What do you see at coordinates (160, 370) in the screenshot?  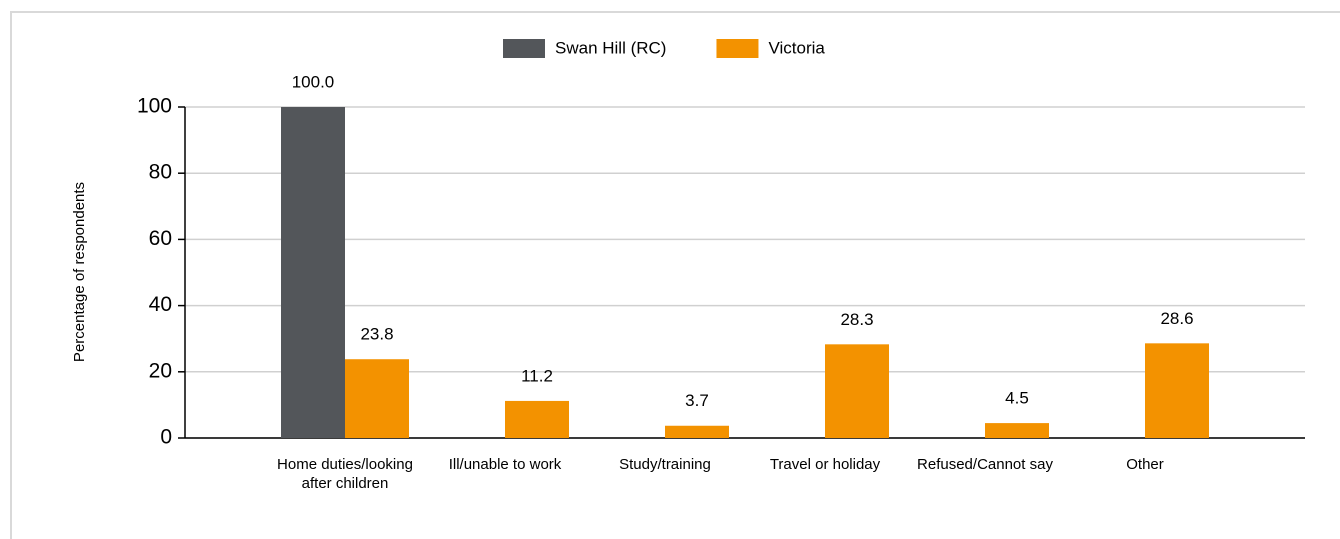 I see `y-tick-label: 20` at bounding box center [160, 370].